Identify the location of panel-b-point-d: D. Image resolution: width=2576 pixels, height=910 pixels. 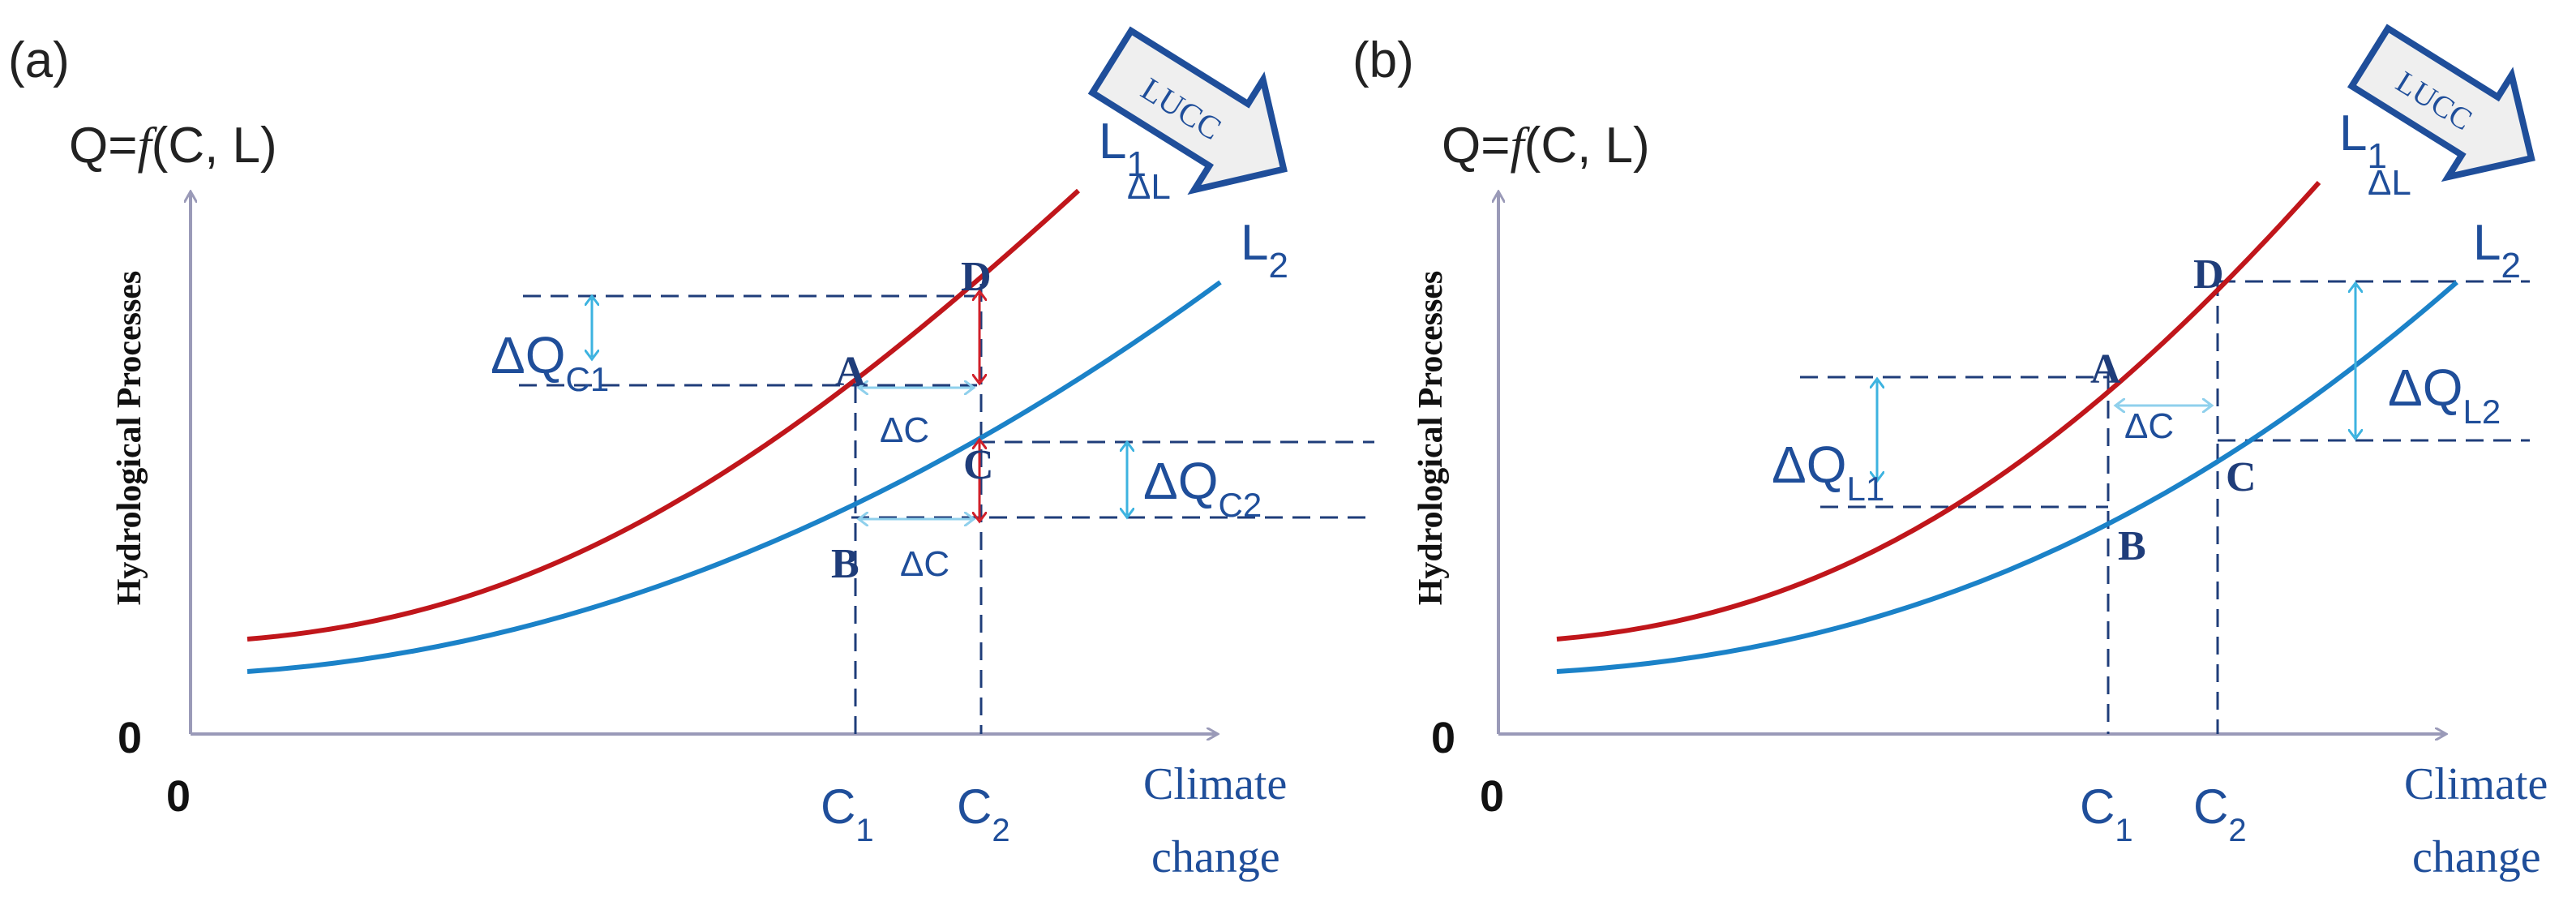
(2208, 274).